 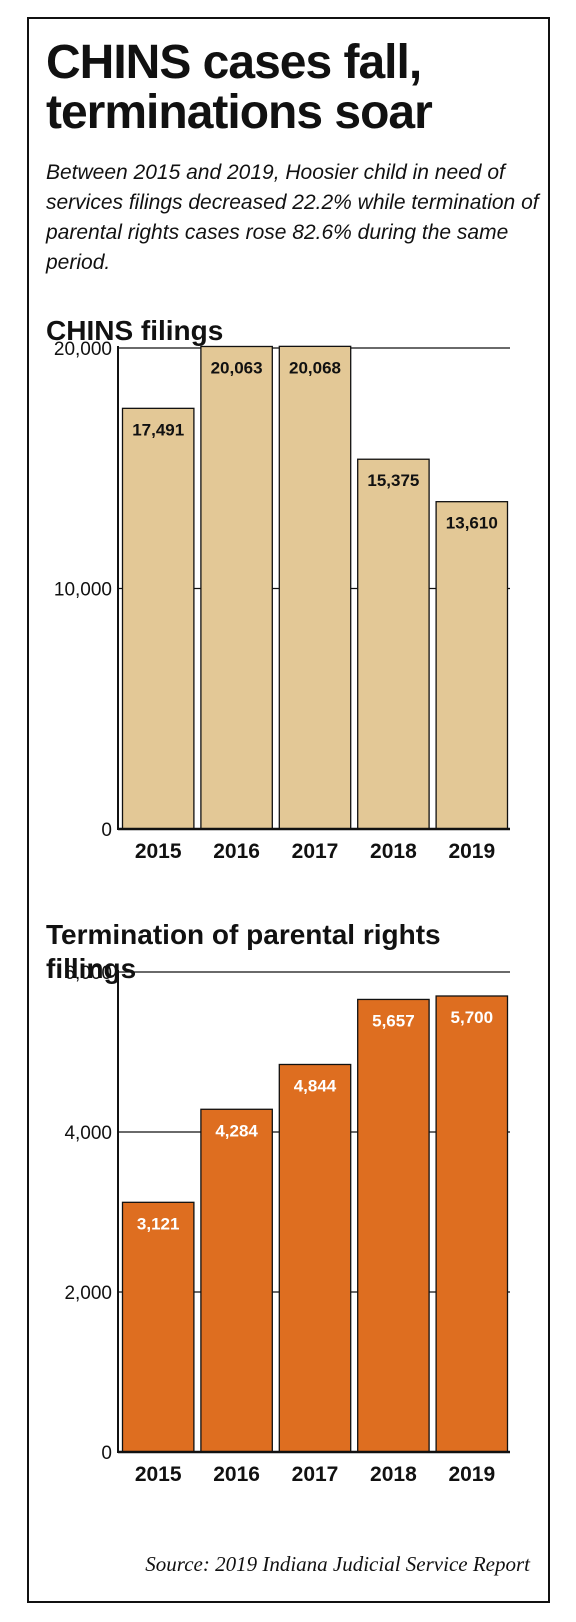 What do you see at coordinates (83, 349) in the screenshot?
I see `chins-y-tick-label: 20,000` at bounding box center [83, 349].